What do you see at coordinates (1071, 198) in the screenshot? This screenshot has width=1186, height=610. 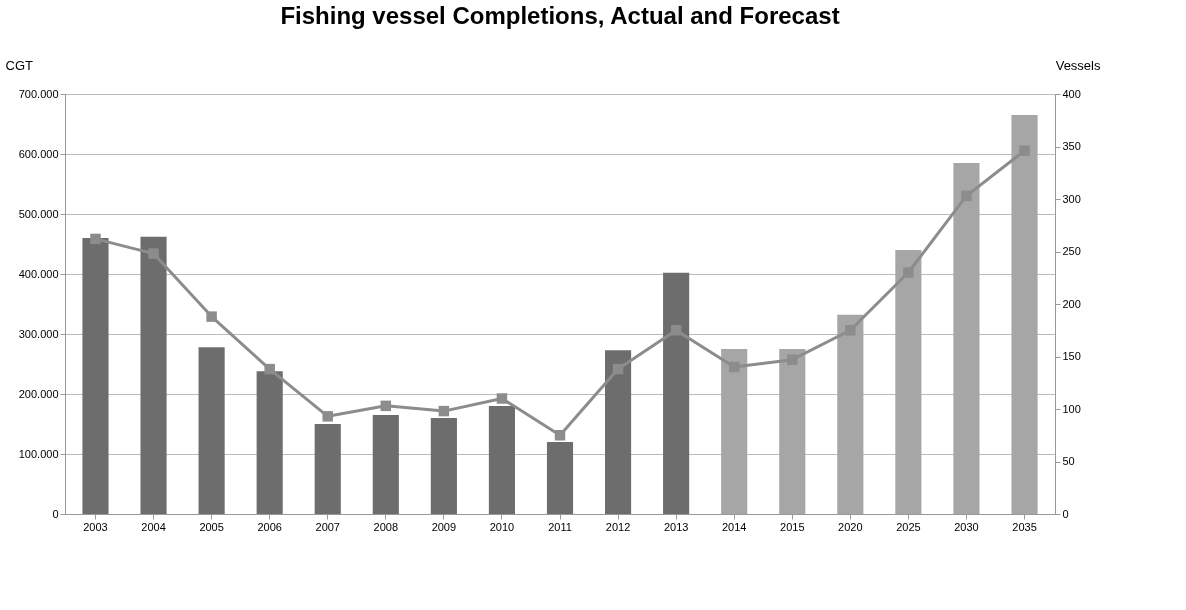 I see `y2-tick-label: 300` at bounding box center [1071, 198].